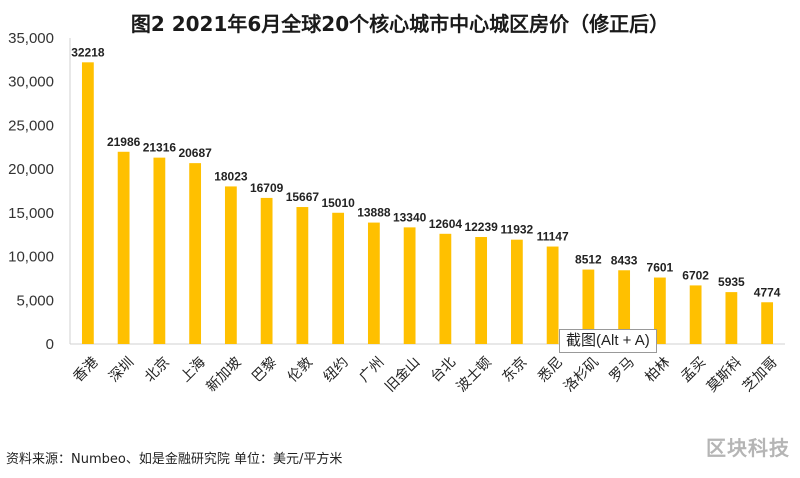 This screenshot has width=800, height=478. Describe the element at coordinates (748, 448) in the screenshot. I see `watermark: 区块科技` at that location.